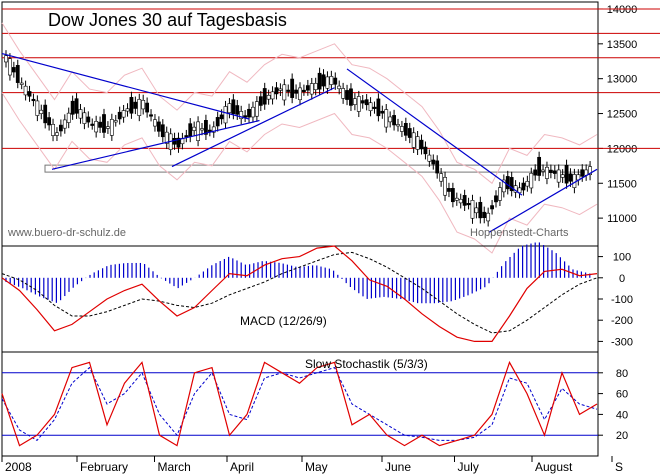 The height and width of the screenshot is (476, 660). What do you see at coordinates (622, 342) in the screenshot?
I see `y-tick-label: -300` at bounding box center [622, 342].